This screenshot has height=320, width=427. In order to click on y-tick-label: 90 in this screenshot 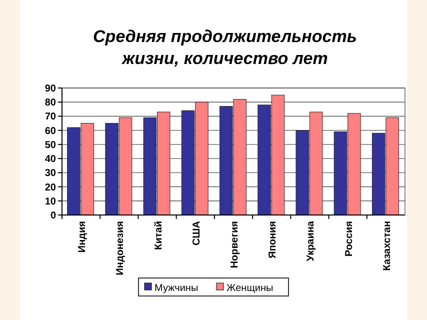, I will do `click(50, 89)`.